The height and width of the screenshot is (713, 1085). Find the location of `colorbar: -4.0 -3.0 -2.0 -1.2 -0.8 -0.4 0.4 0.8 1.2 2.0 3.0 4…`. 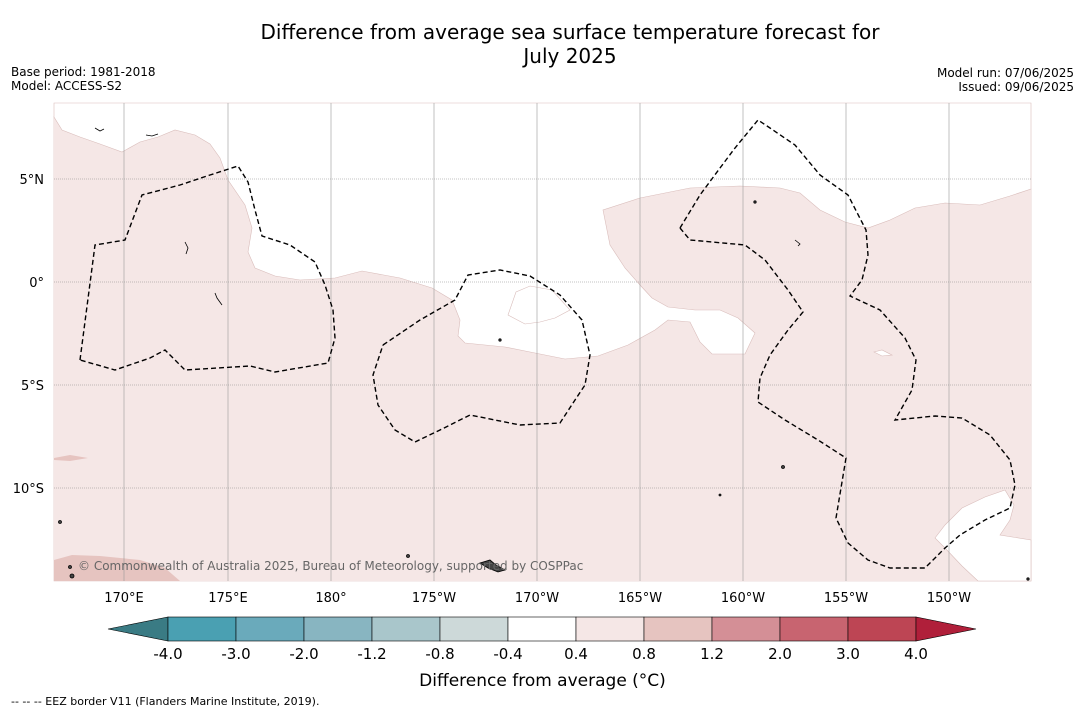

colorbar: -4.0 -3.0 -2.0 -1.2 -0.8 -0.4 0.4 0.8 1.2 2.0 3.0 4… is located at coordinates (542, 639).